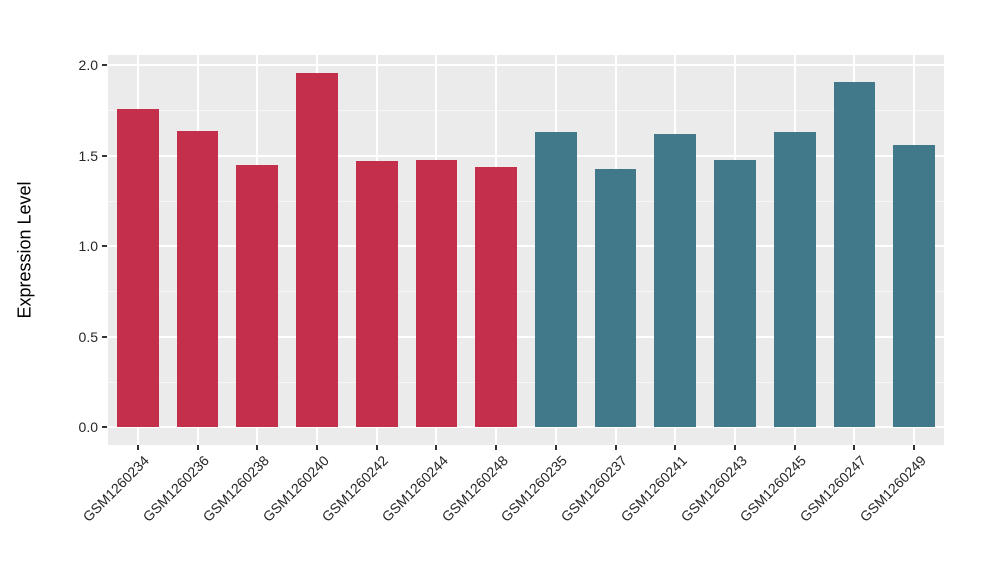  I want to click on bar-GSM1260241, so click(675, 281).